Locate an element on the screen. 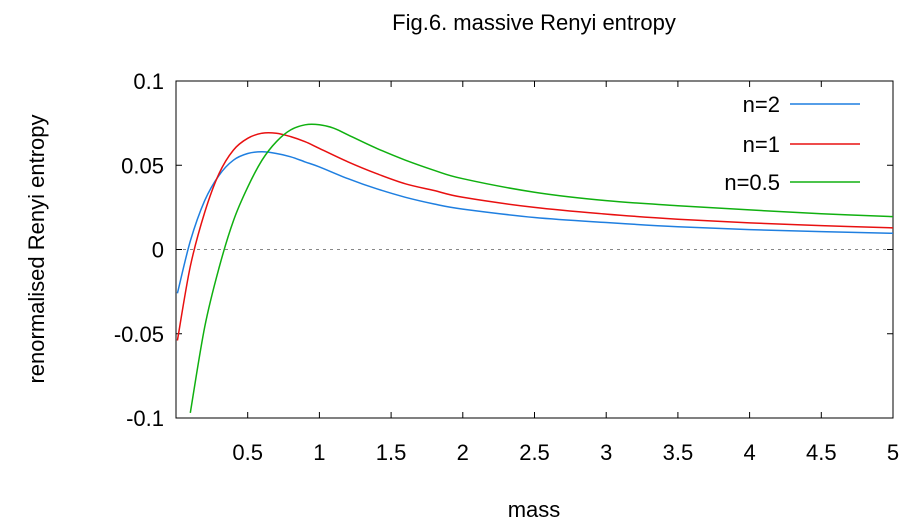  x-tick-label: 5 is located at coordinates (893, 452).